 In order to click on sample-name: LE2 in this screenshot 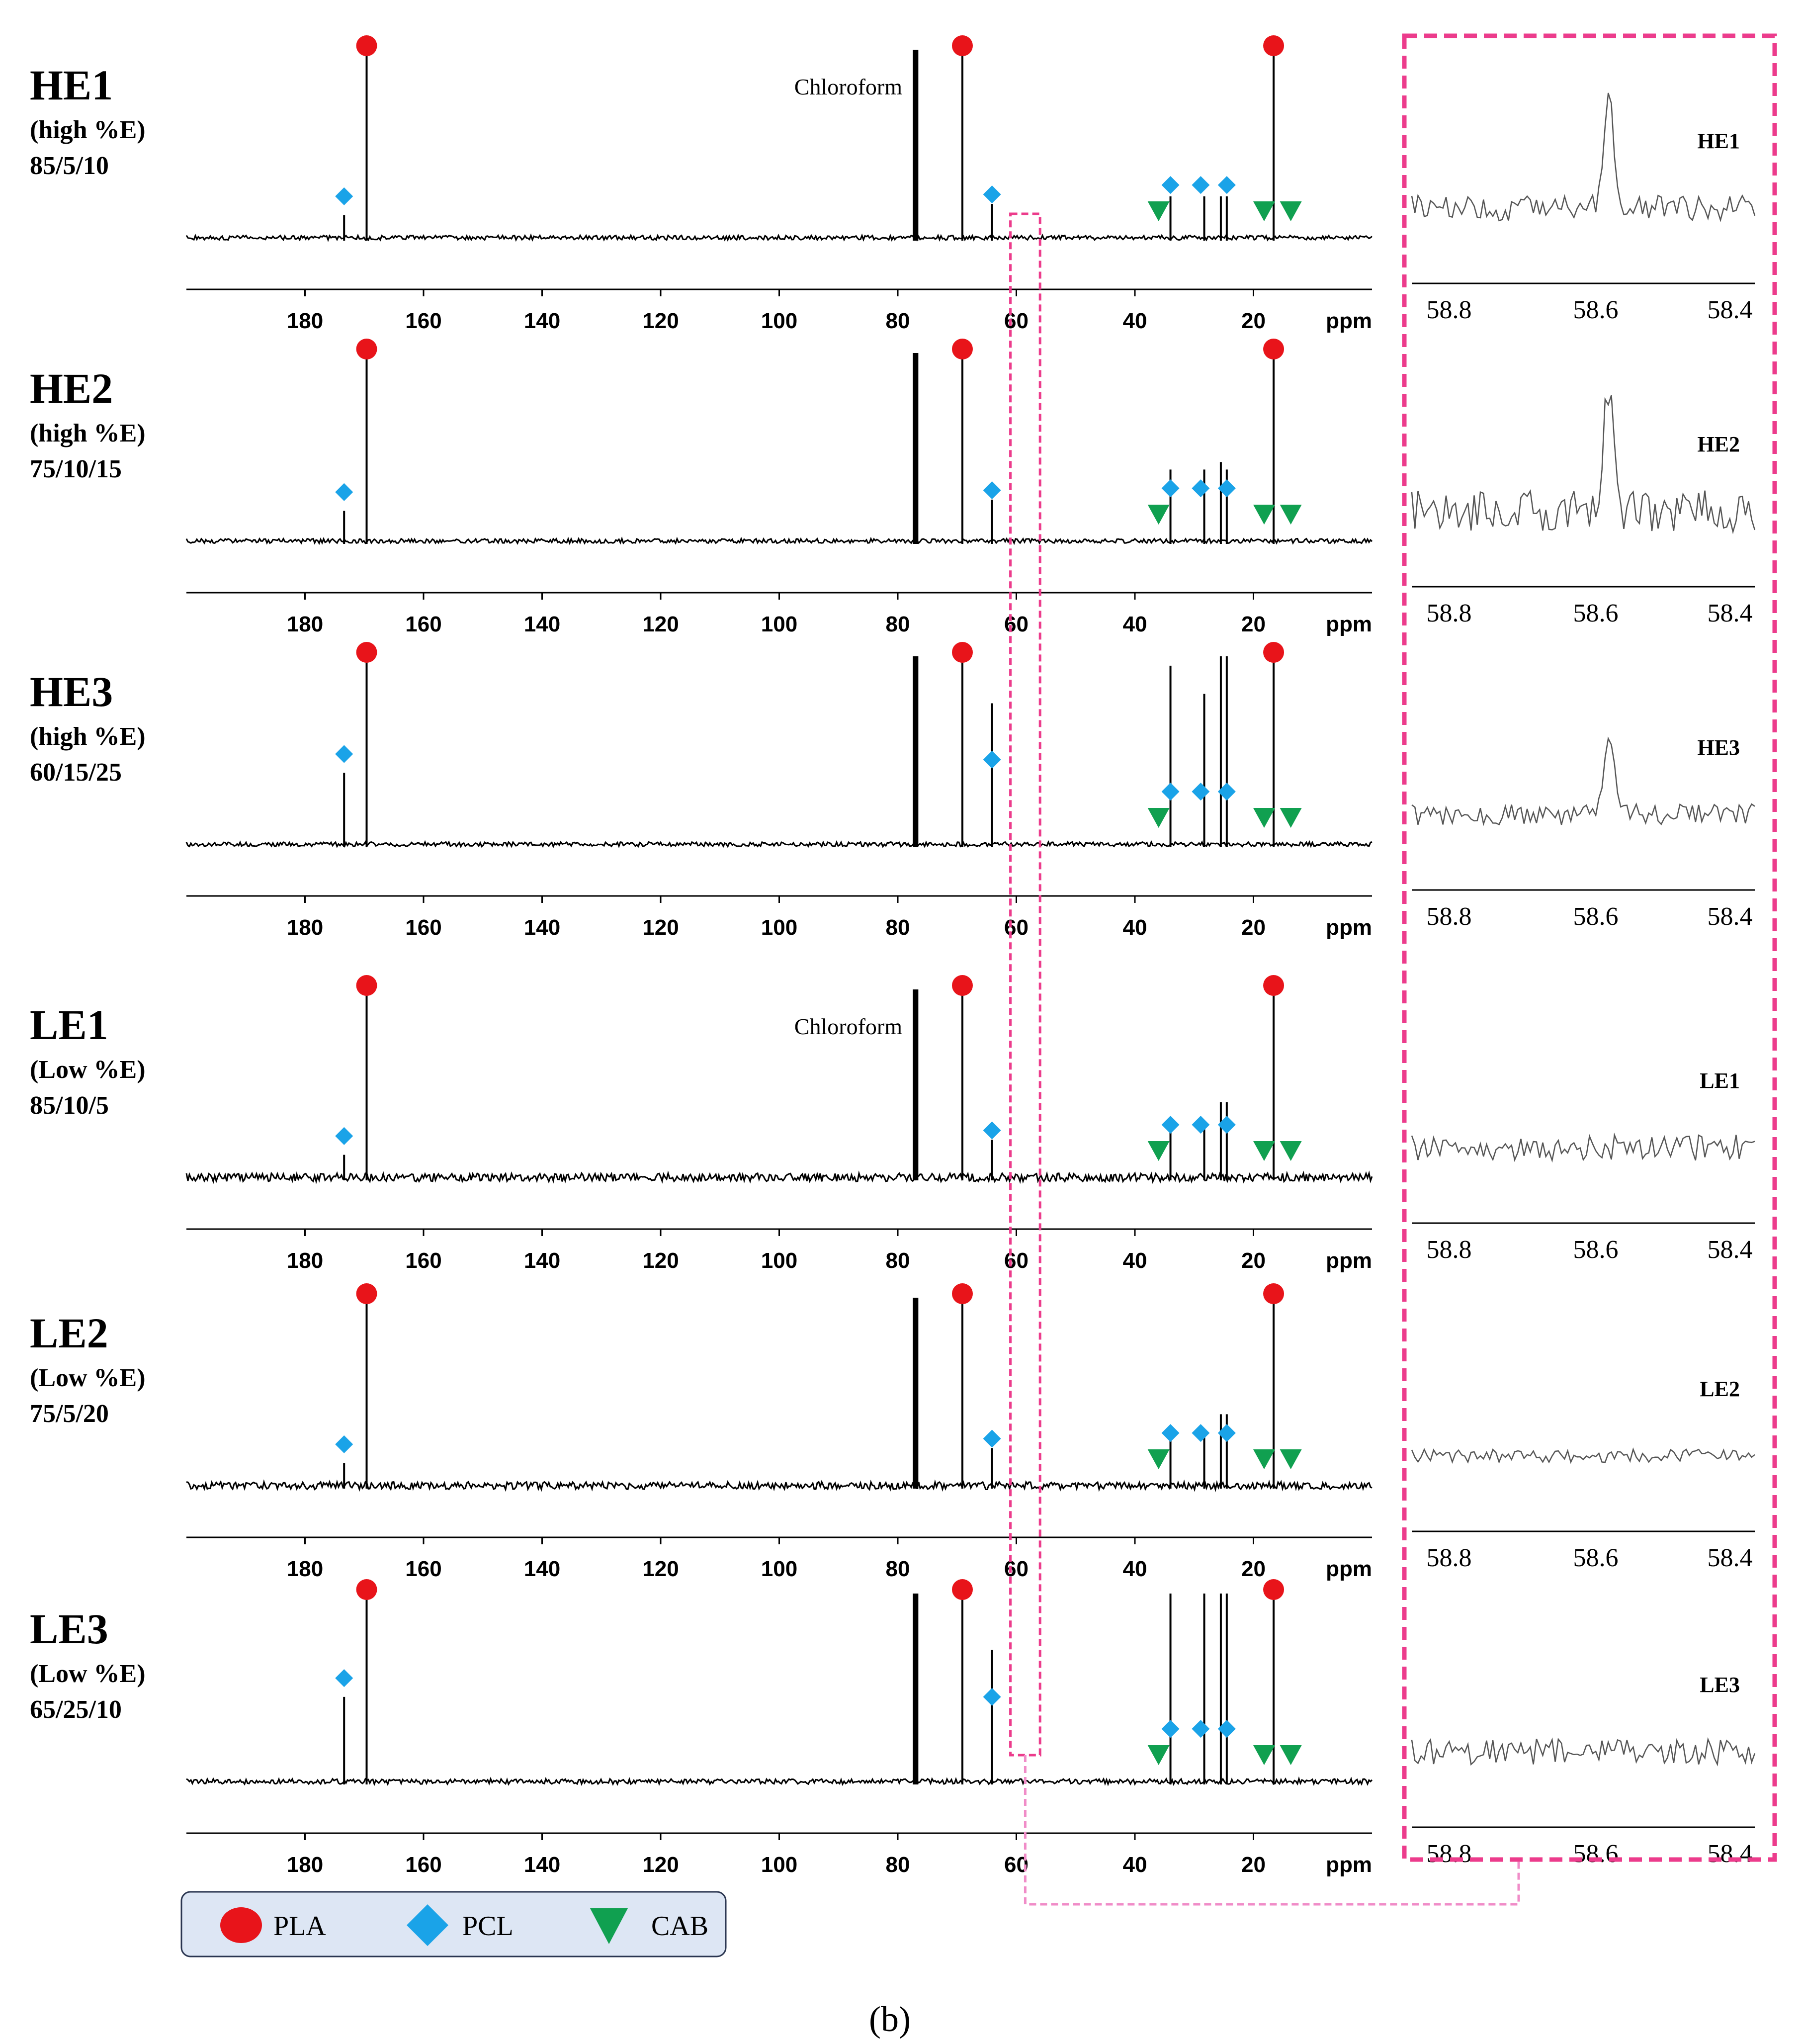, I will do `click(69, 1333)`.